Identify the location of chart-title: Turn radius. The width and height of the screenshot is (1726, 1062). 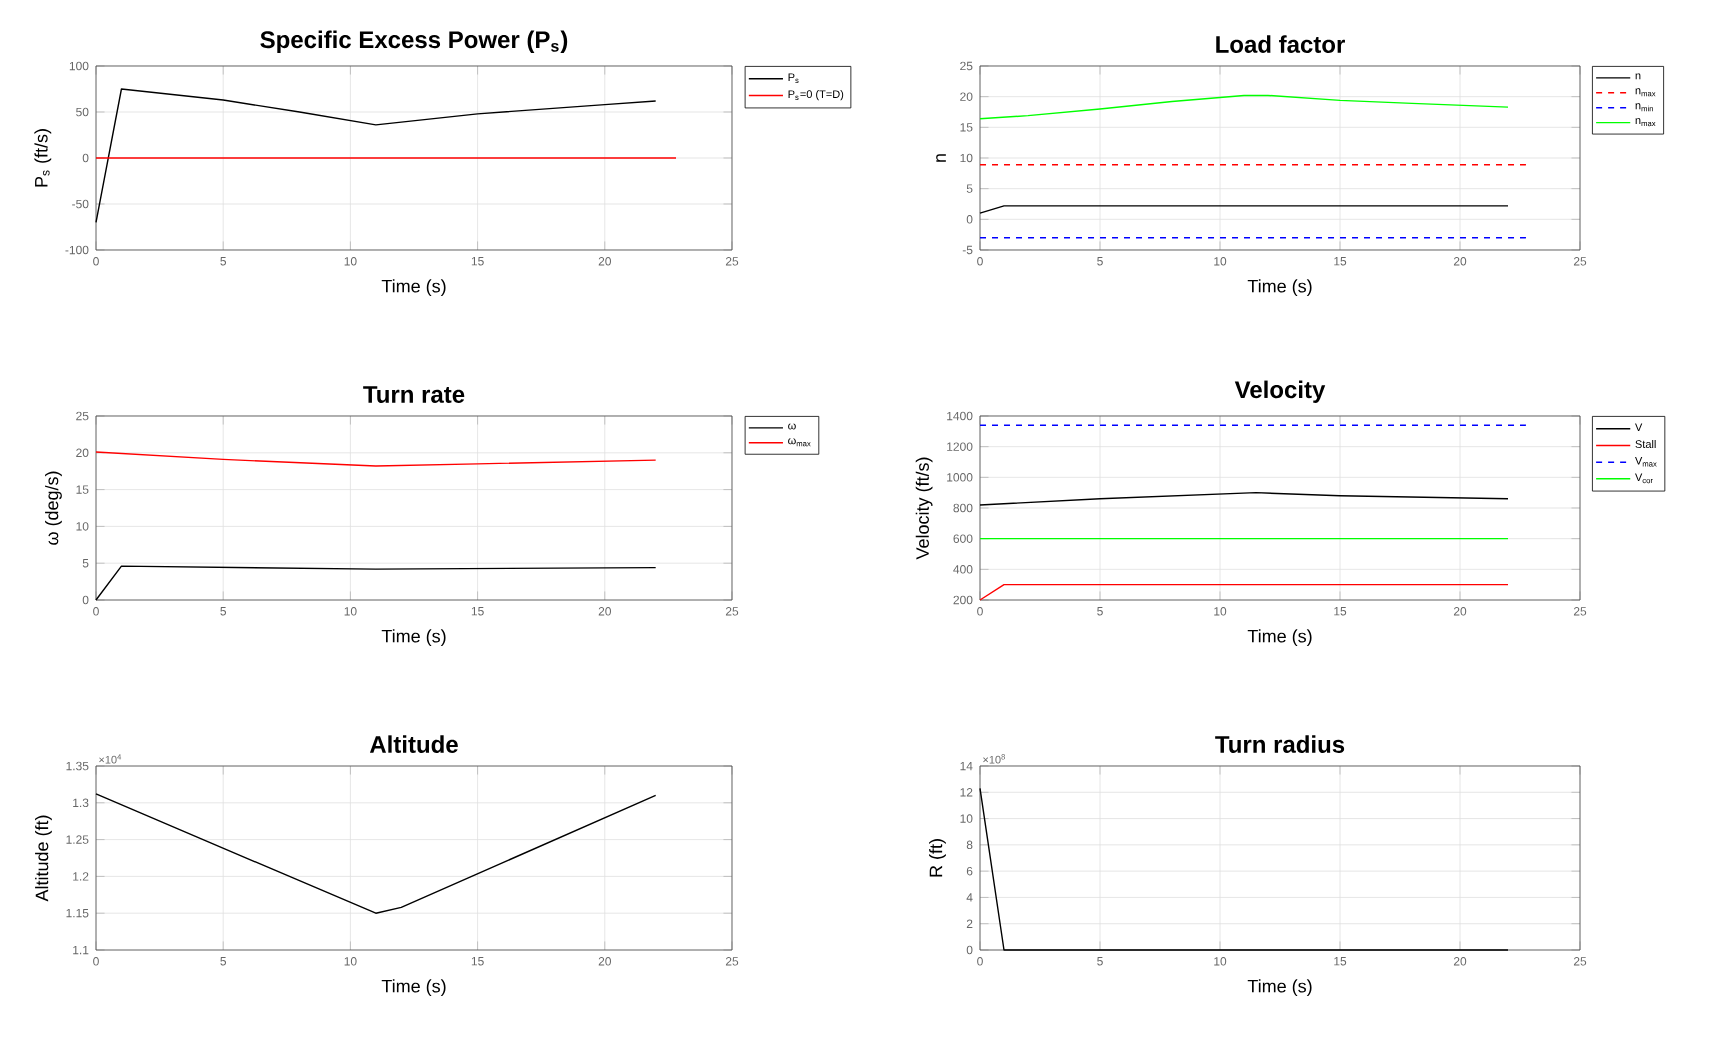
(1280, 744).